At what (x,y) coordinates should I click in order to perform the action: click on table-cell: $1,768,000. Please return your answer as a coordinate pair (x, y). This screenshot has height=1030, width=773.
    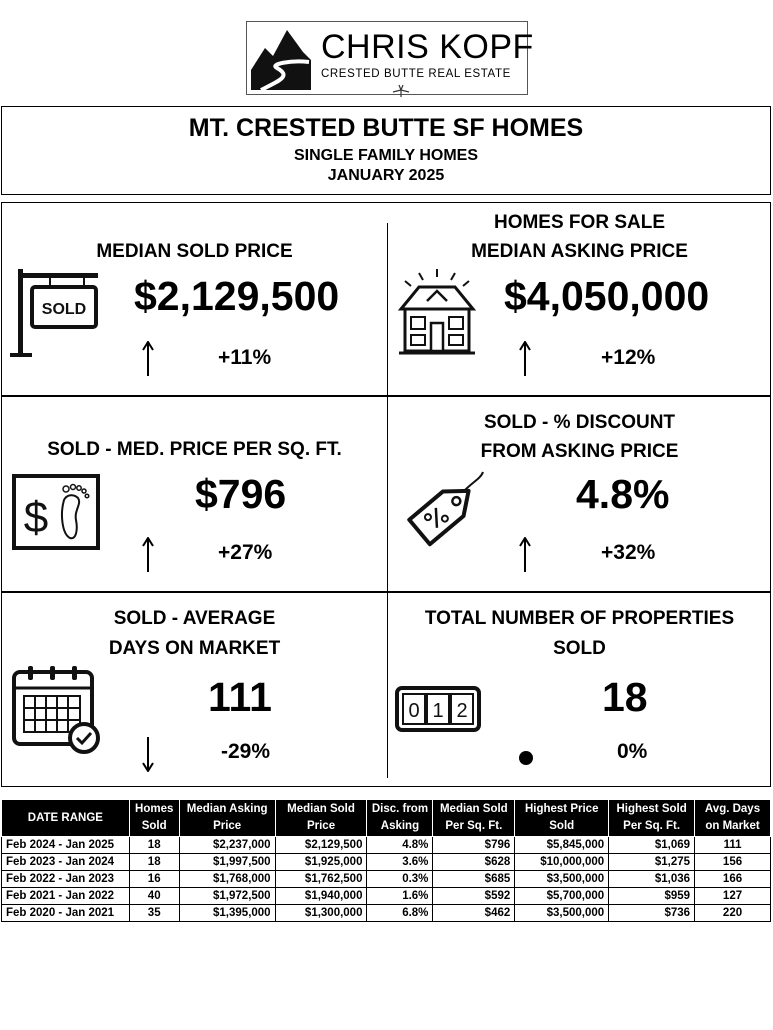
    Looking at the image, I should click on (227, 879).